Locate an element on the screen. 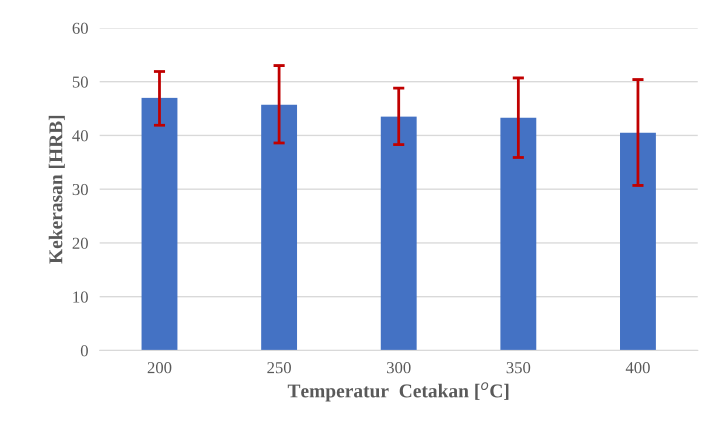 Image resolution: width=712 pixels, height=430 pixels. x-tick-label: 400 is located at coordinates (638, 368).